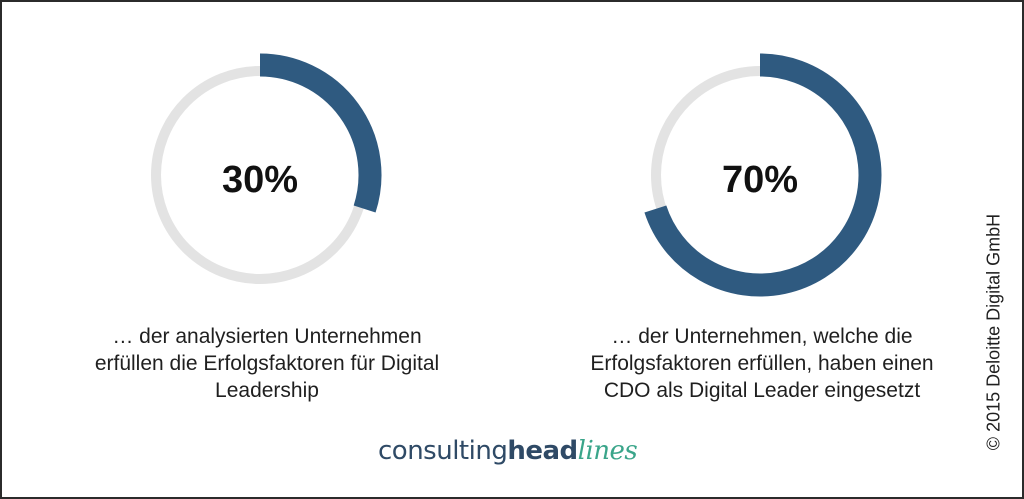 This screenshot has height=499, width=1024. I want to click on caption-left-line-2: erfüllen die Erfolgsfaktoren für Digital, so click(267, 363).